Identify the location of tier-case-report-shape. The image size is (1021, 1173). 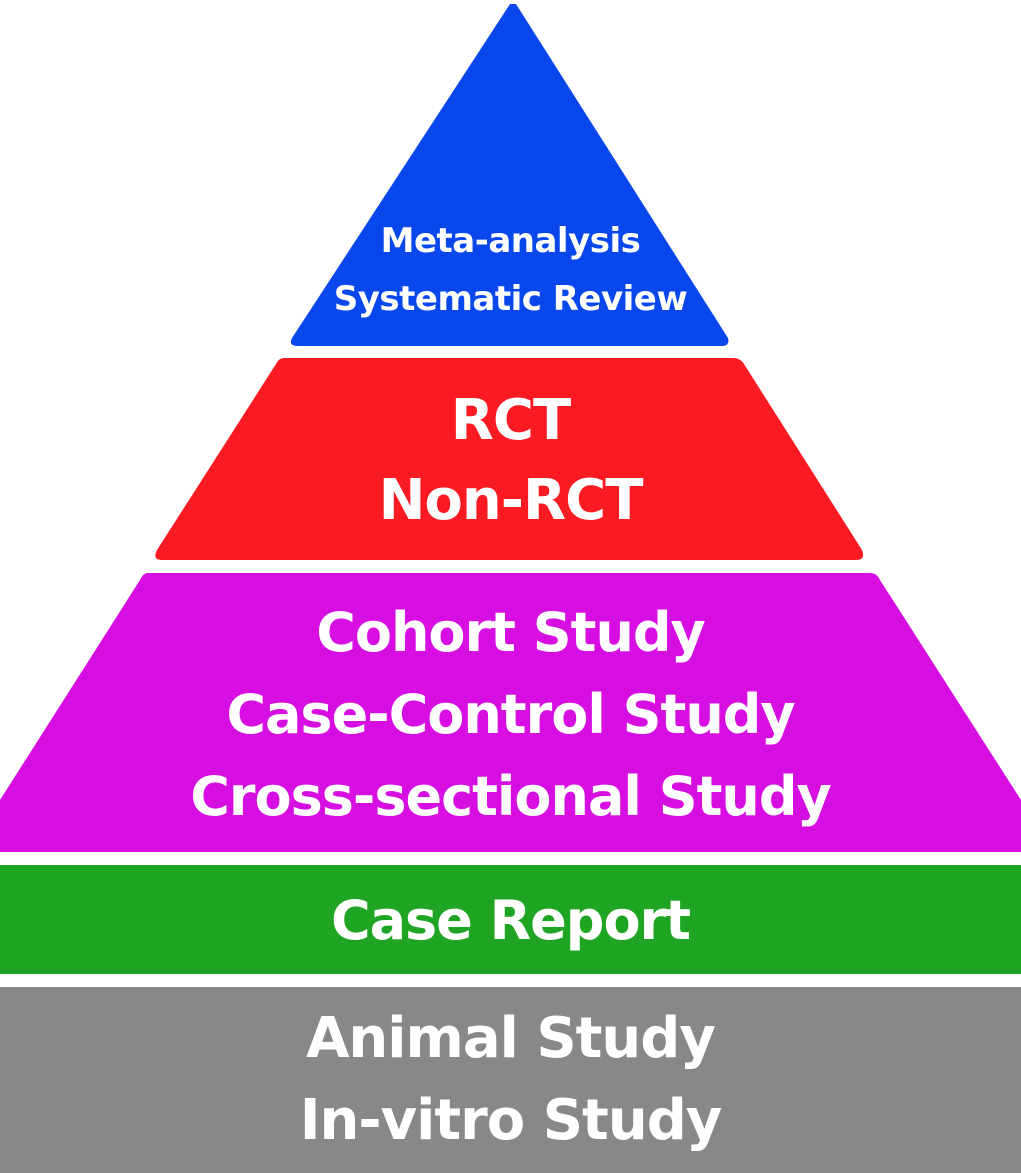
(510, 919).